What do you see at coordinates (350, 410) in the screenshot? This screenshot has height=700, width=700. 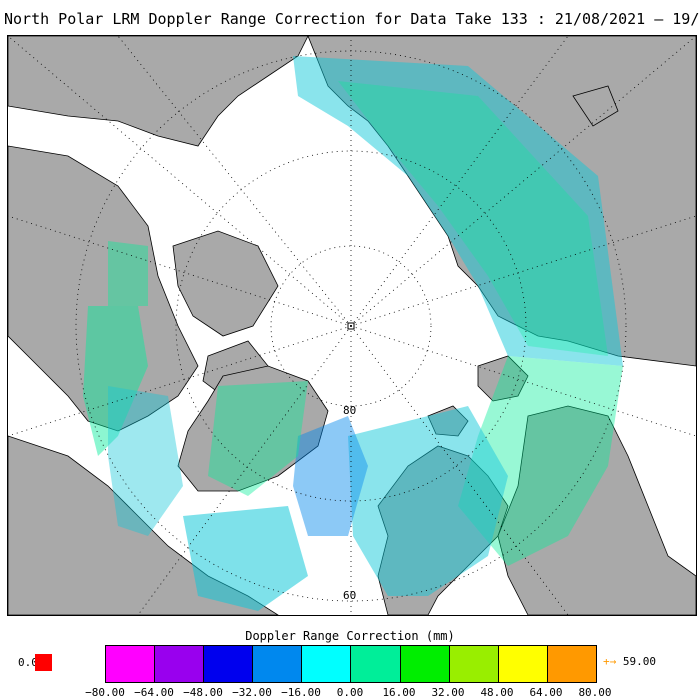 I see `latitude-label-80: 80` at bounding box center [350, 410].